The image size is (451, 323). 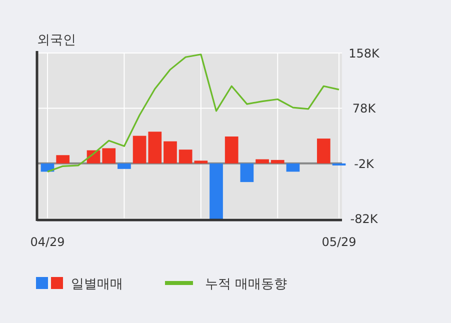 What do you see at coordinates (365, 163) in the screenshot?
I see `y-tick-label: -2K` at bounding box center [365, 163].